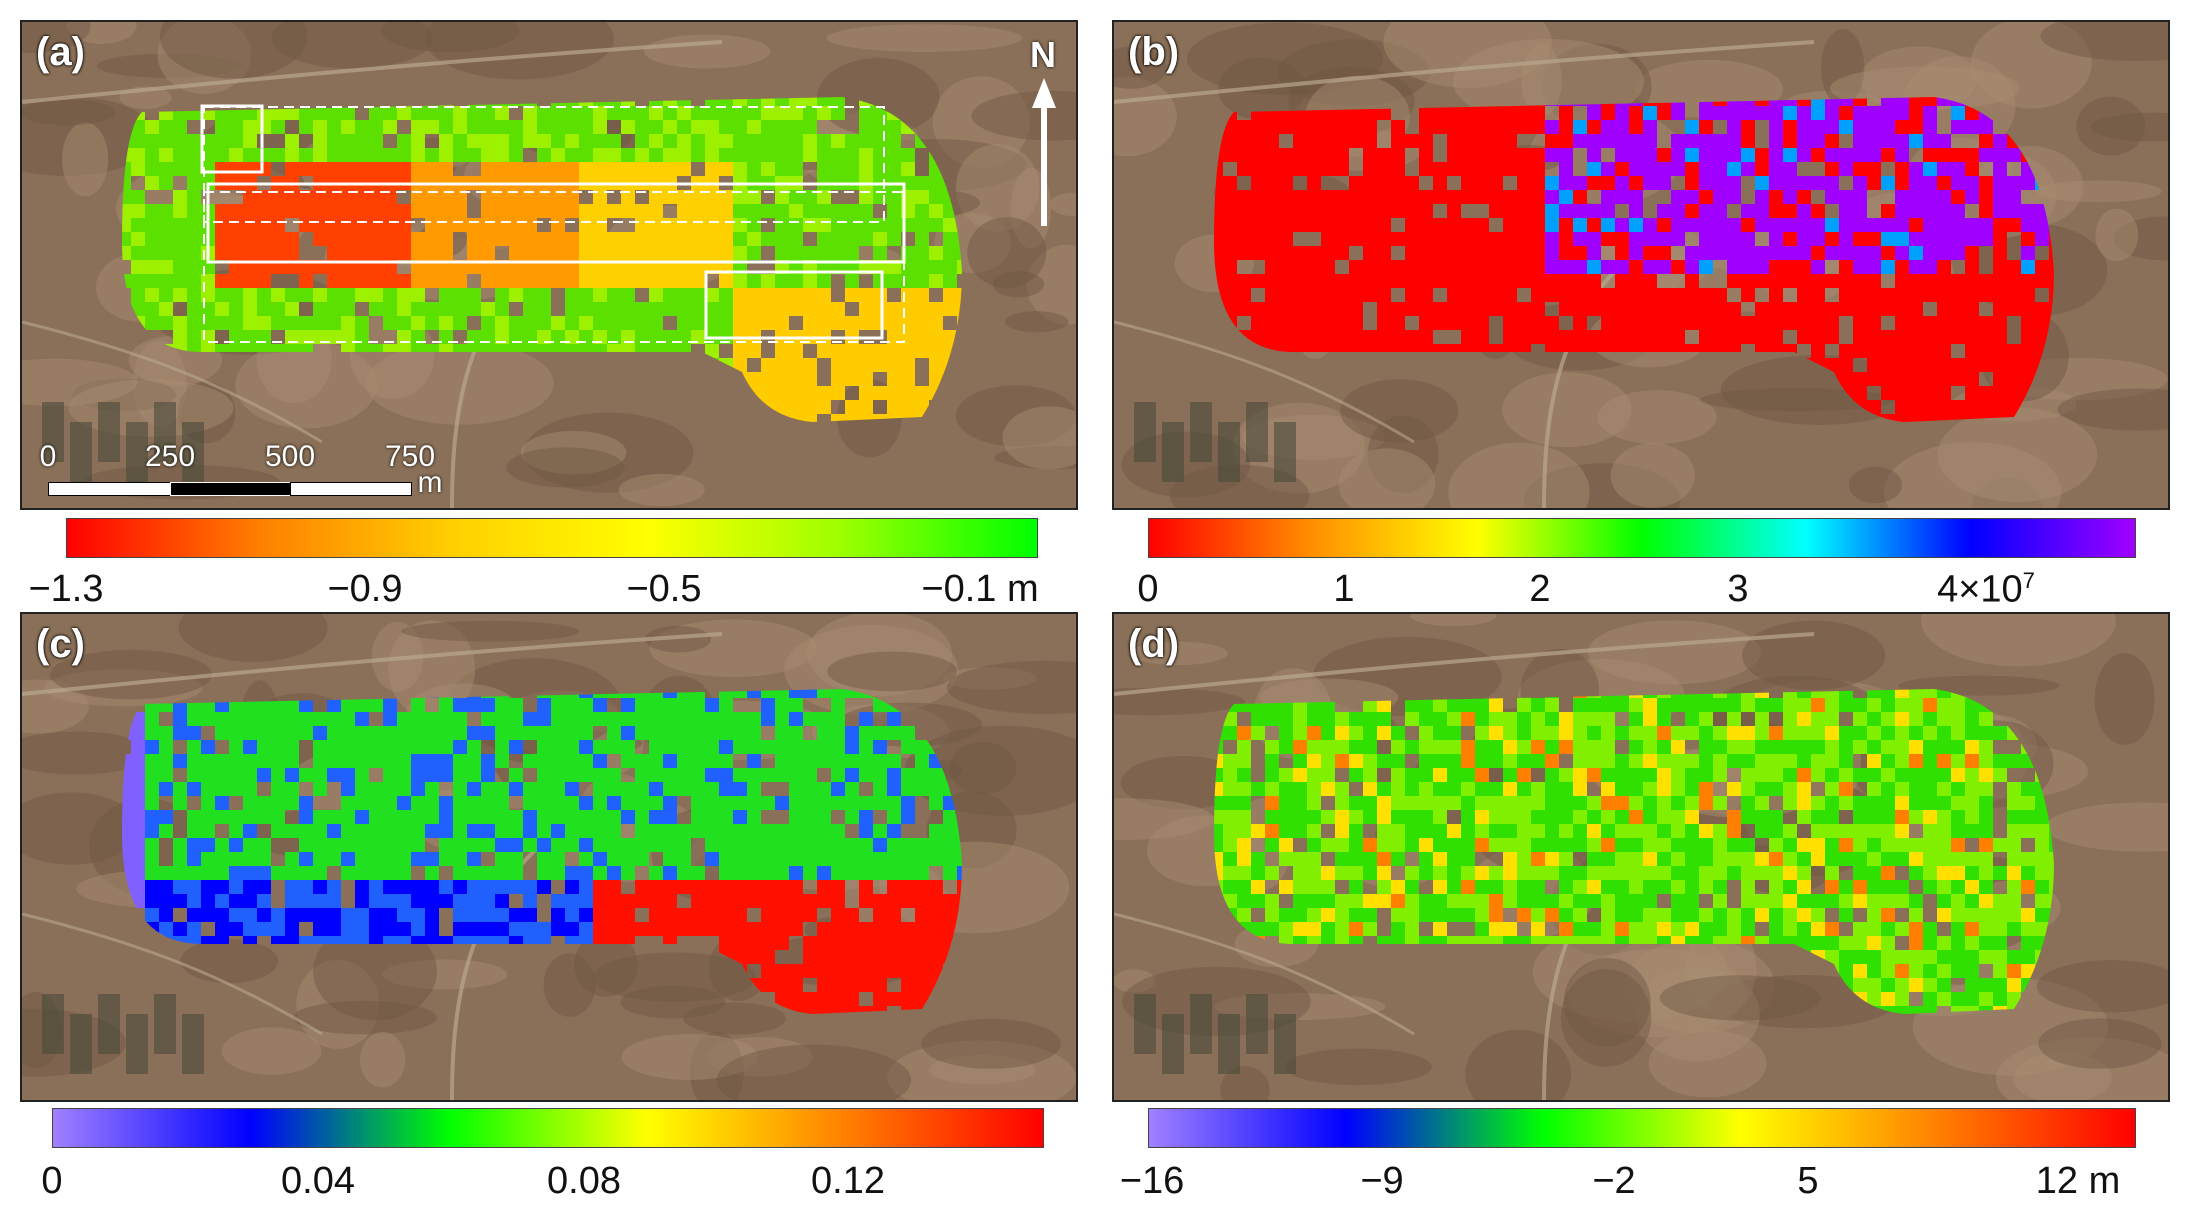 The width and height of the screenshot is (2189, 1226). What do you see at coordinates (48, 456) in the screenshot?
I see `scale-tick-0: 0` at bounding box center [48, 456].